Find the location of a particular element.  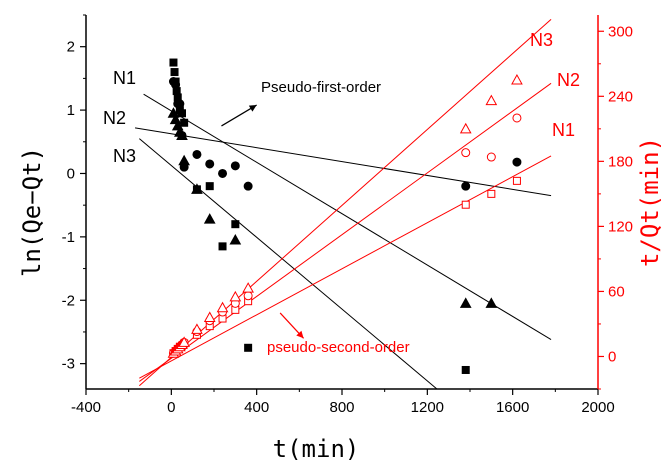

x-tick-label: 1600 is located at coordinates (512, 407).